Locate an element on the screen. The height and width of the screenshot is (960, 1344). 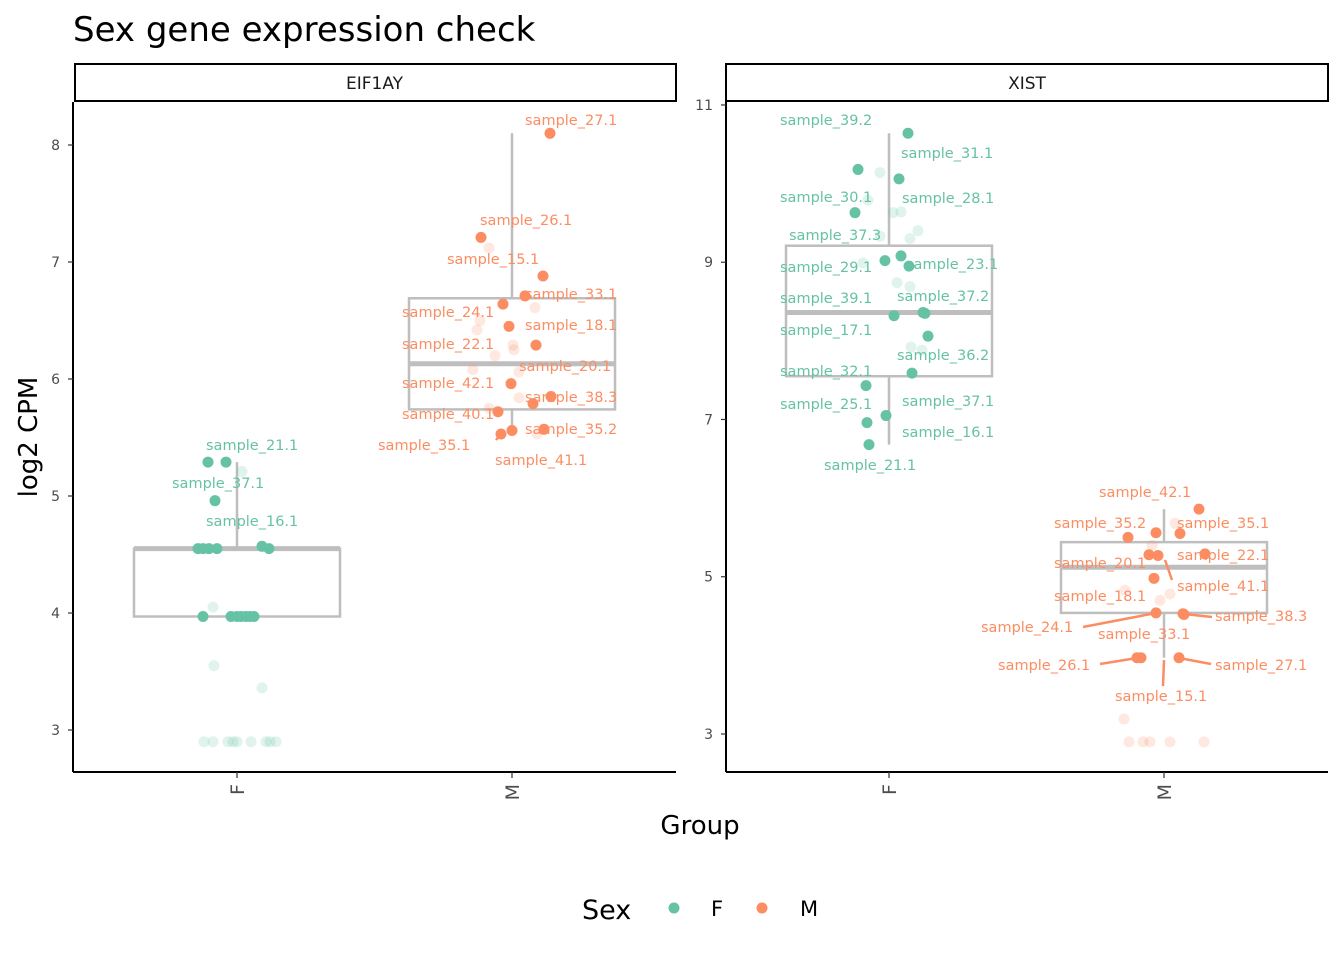
point-label: sample_17.1 is located at coordinates (826, 331).